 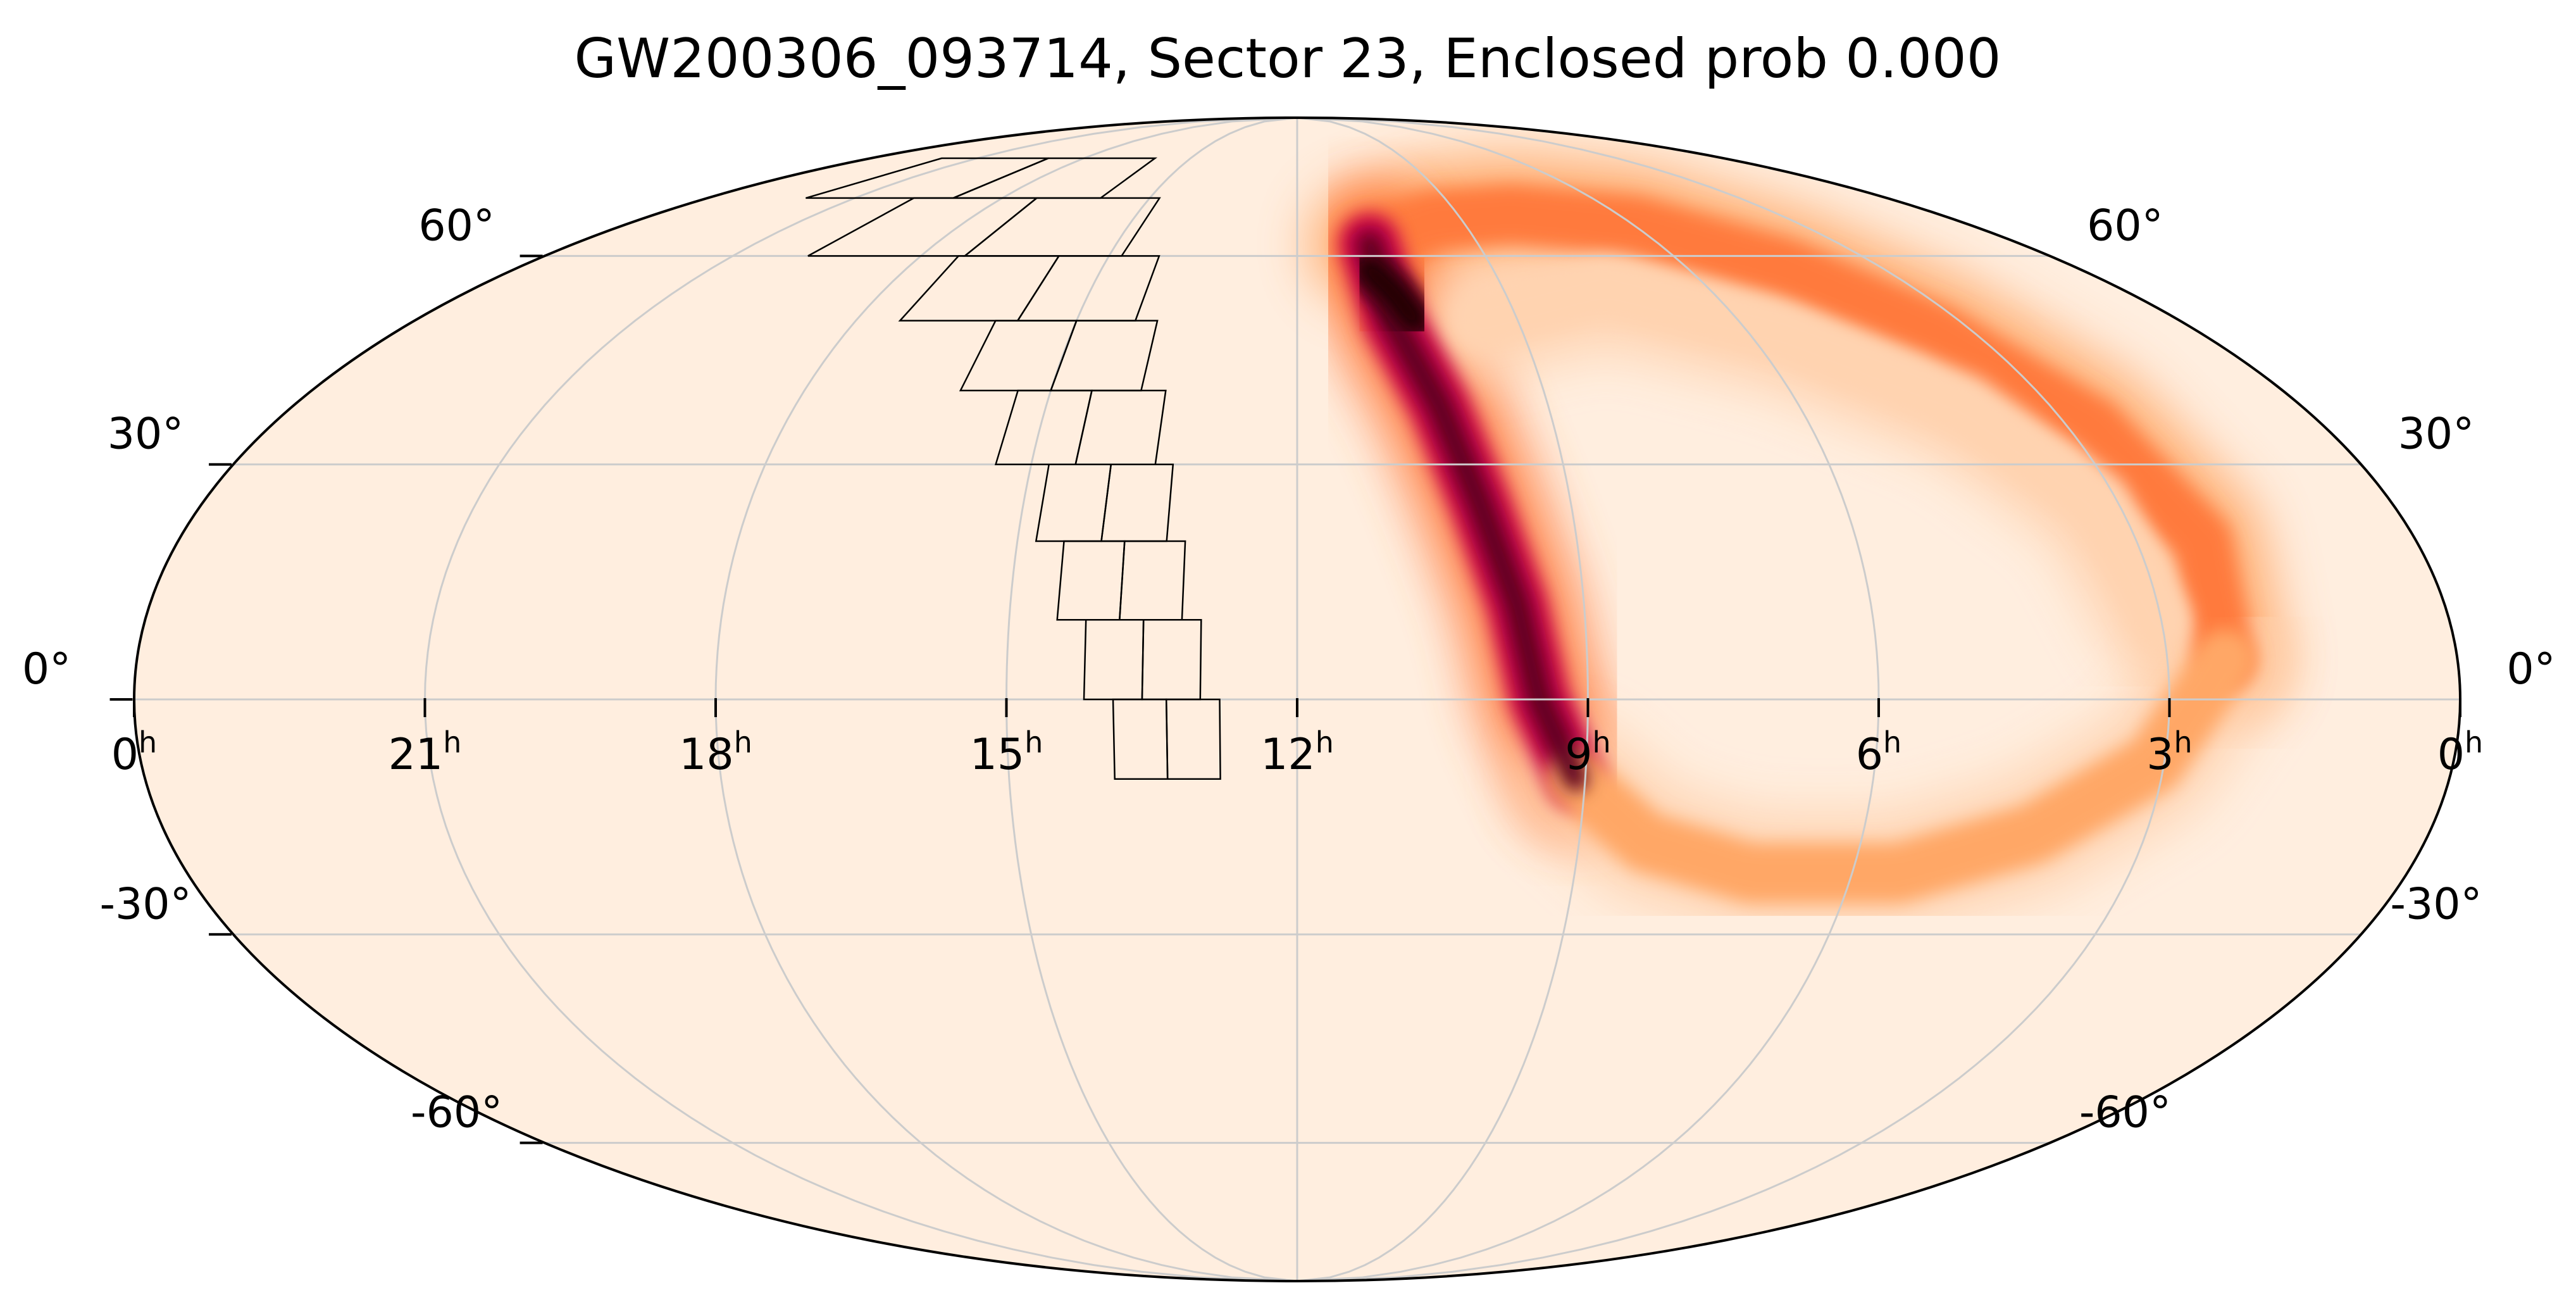 What do you see at coordinates (146, 435) in the screenshot?
I see `dec-label-left: 30°` at bounding box center [146, 435].